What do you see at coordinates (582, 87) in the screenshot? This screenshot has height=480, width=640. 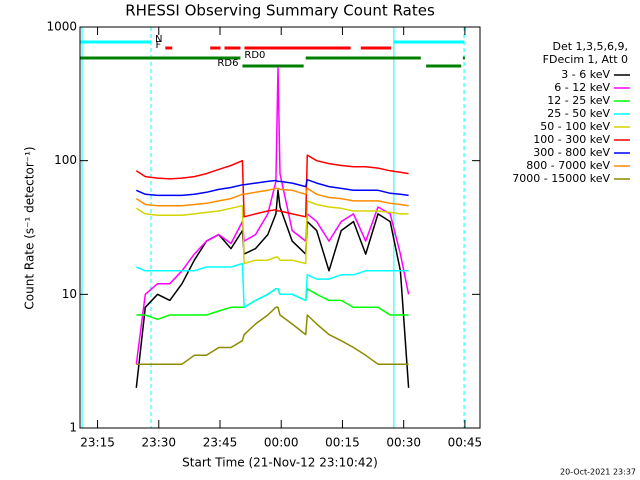 I see `legend-label: 6 - 12 keV` at bounding box center [582, 87].